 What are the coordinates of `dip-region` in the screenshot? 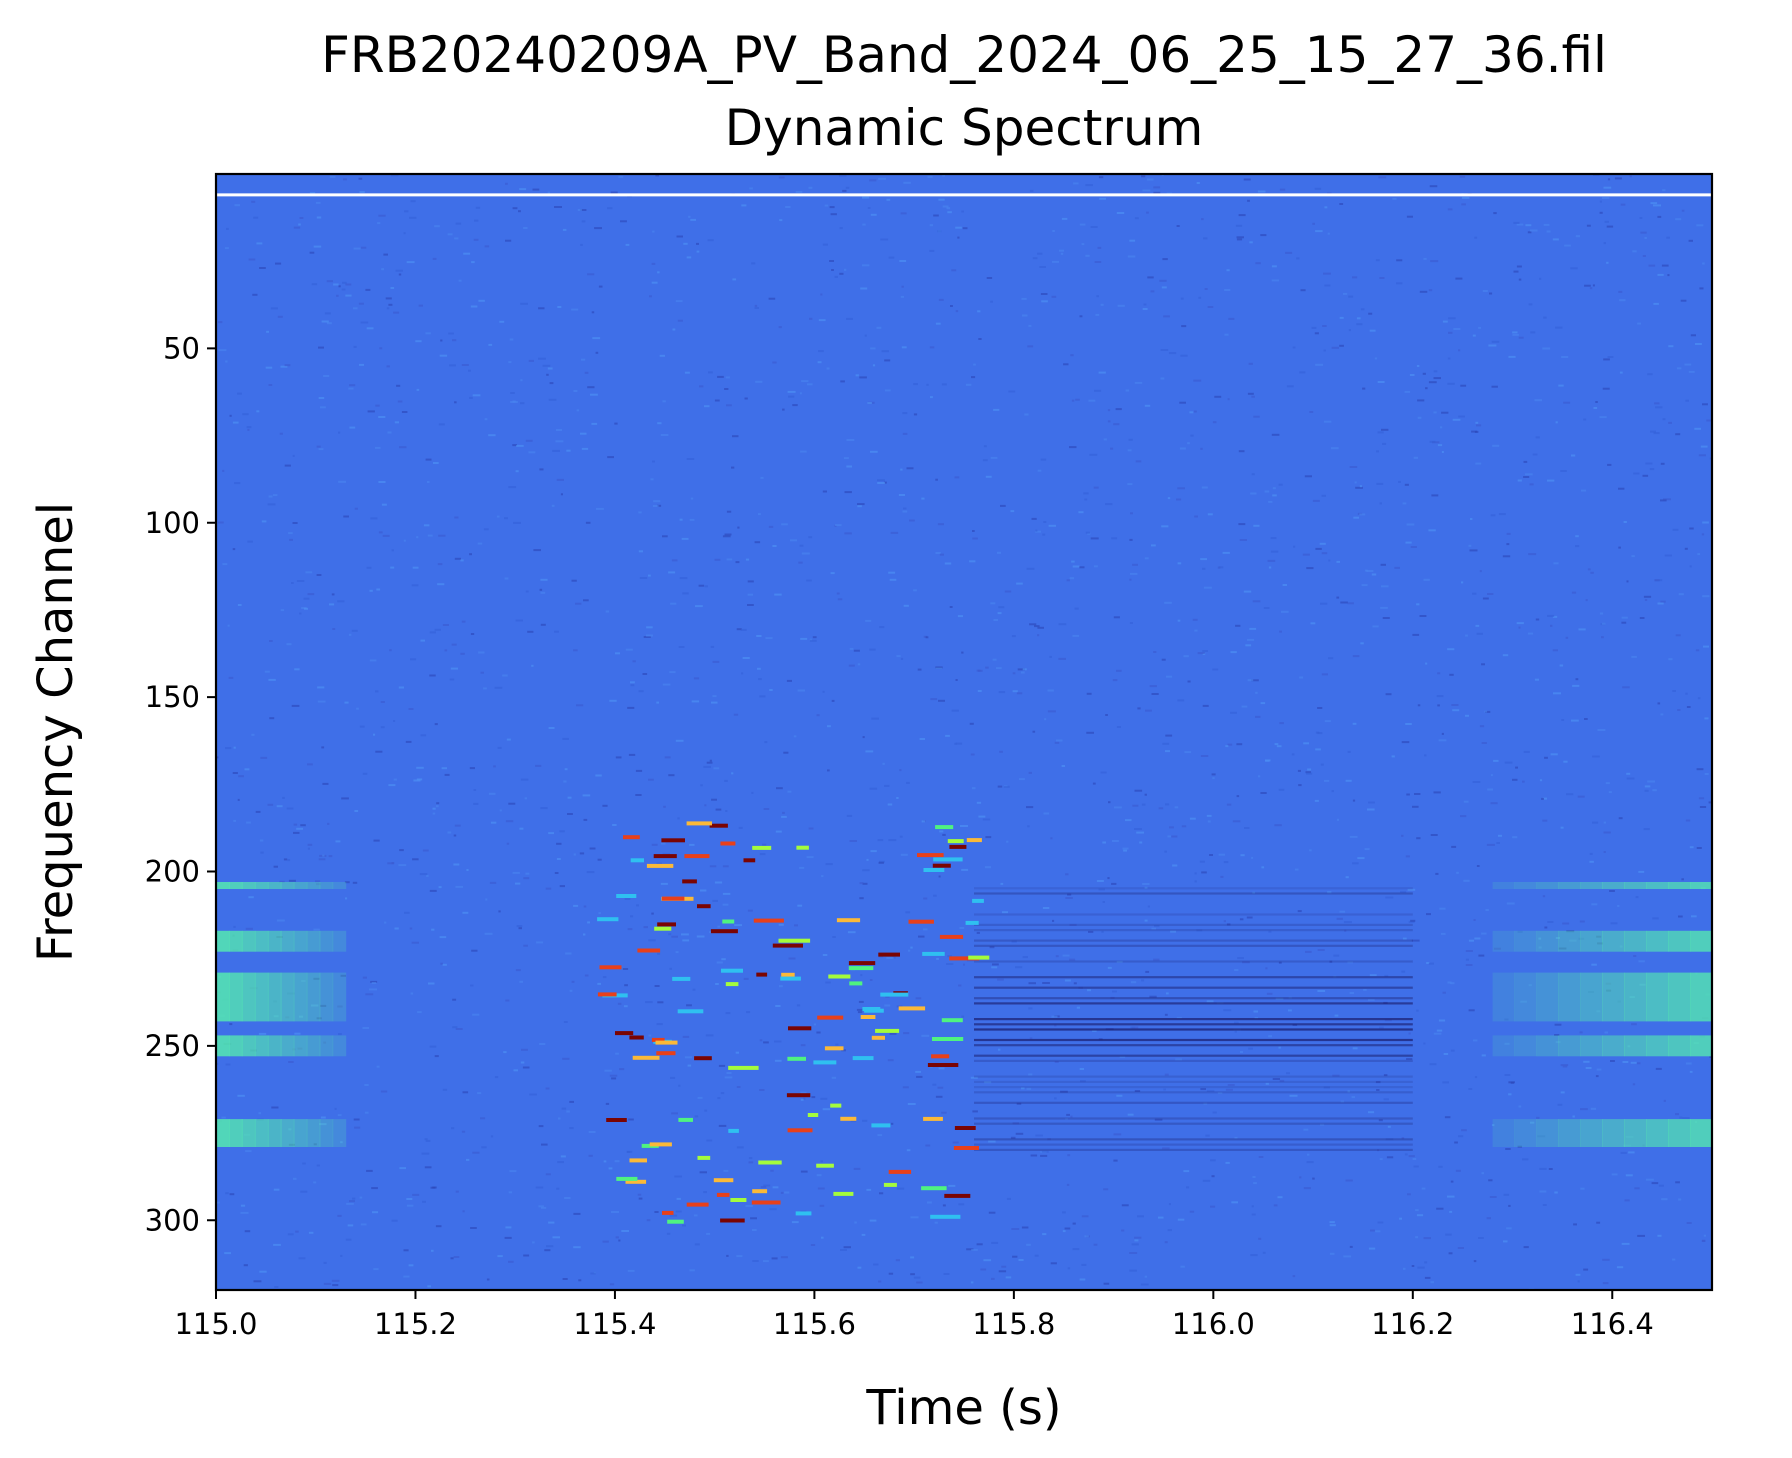 It's located at (1193, 1019).